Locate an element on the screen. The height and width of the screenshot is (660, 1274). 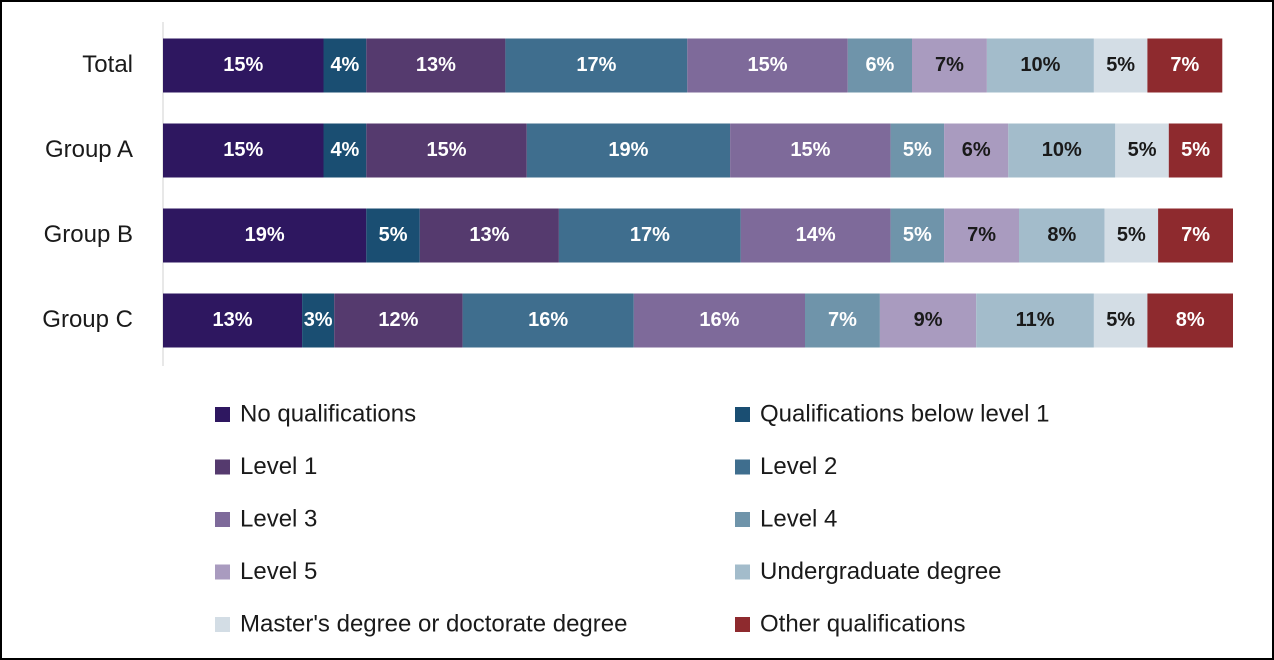
y-tick-label: Group A is located at coordinates (89, 149).